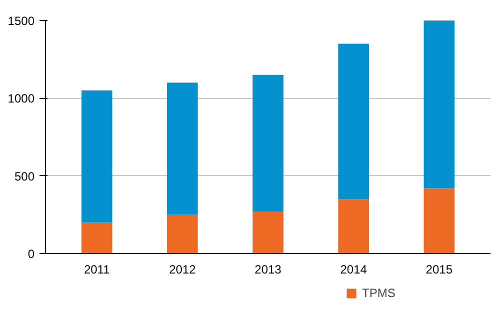 This screenshot has height=324, width=504. Describe the element at coordinates (97, 269) in the screenshot. I see `x-tick-label: 2011` at that location.